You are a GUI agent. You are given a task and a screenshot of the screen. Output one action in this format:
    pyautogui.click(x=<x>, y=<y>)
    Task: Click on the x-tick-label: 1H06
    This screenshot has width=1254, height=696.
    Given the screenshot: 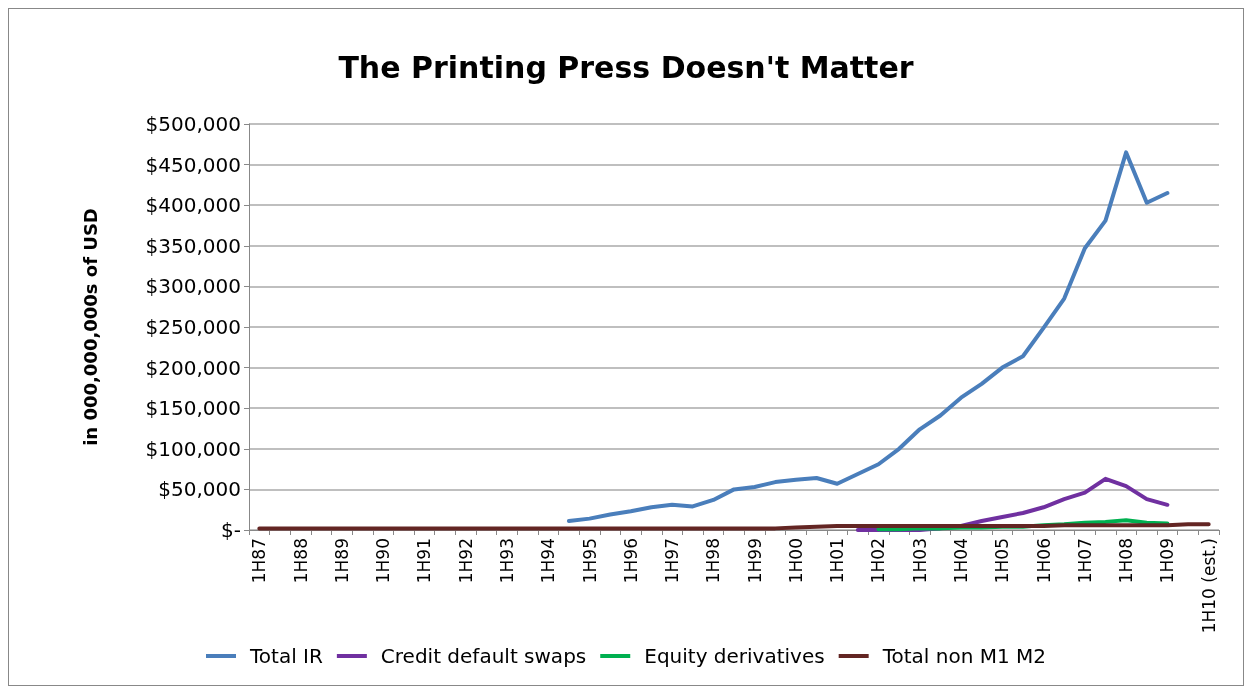 What is the action you would take?
    pyautogui.click(x=1043, y=561)
    